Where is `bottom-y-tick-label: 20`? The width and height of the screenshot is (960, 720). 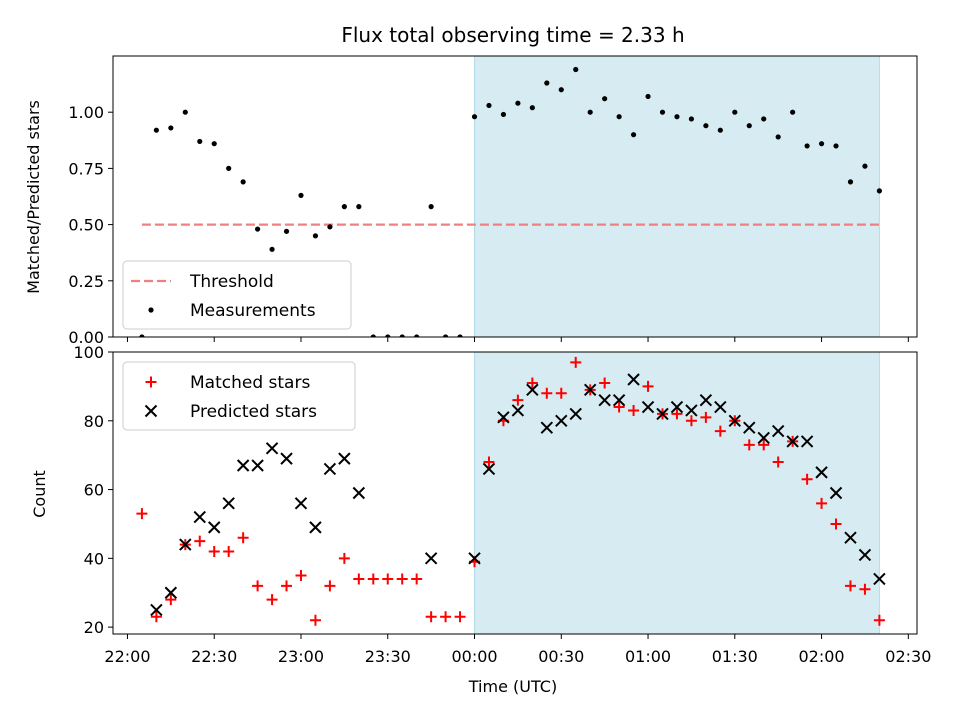 bottom-y-tick-label: 20 is located at coordinates (94, 627).